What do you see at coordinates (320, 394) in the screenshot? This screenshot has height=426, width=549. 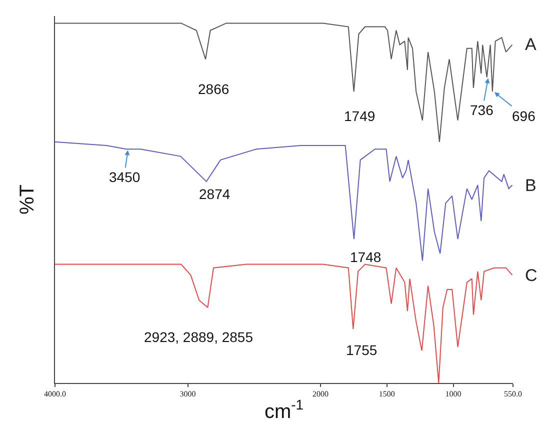 I see `x-tick-label: 2000` at bounding box center [320, 394].